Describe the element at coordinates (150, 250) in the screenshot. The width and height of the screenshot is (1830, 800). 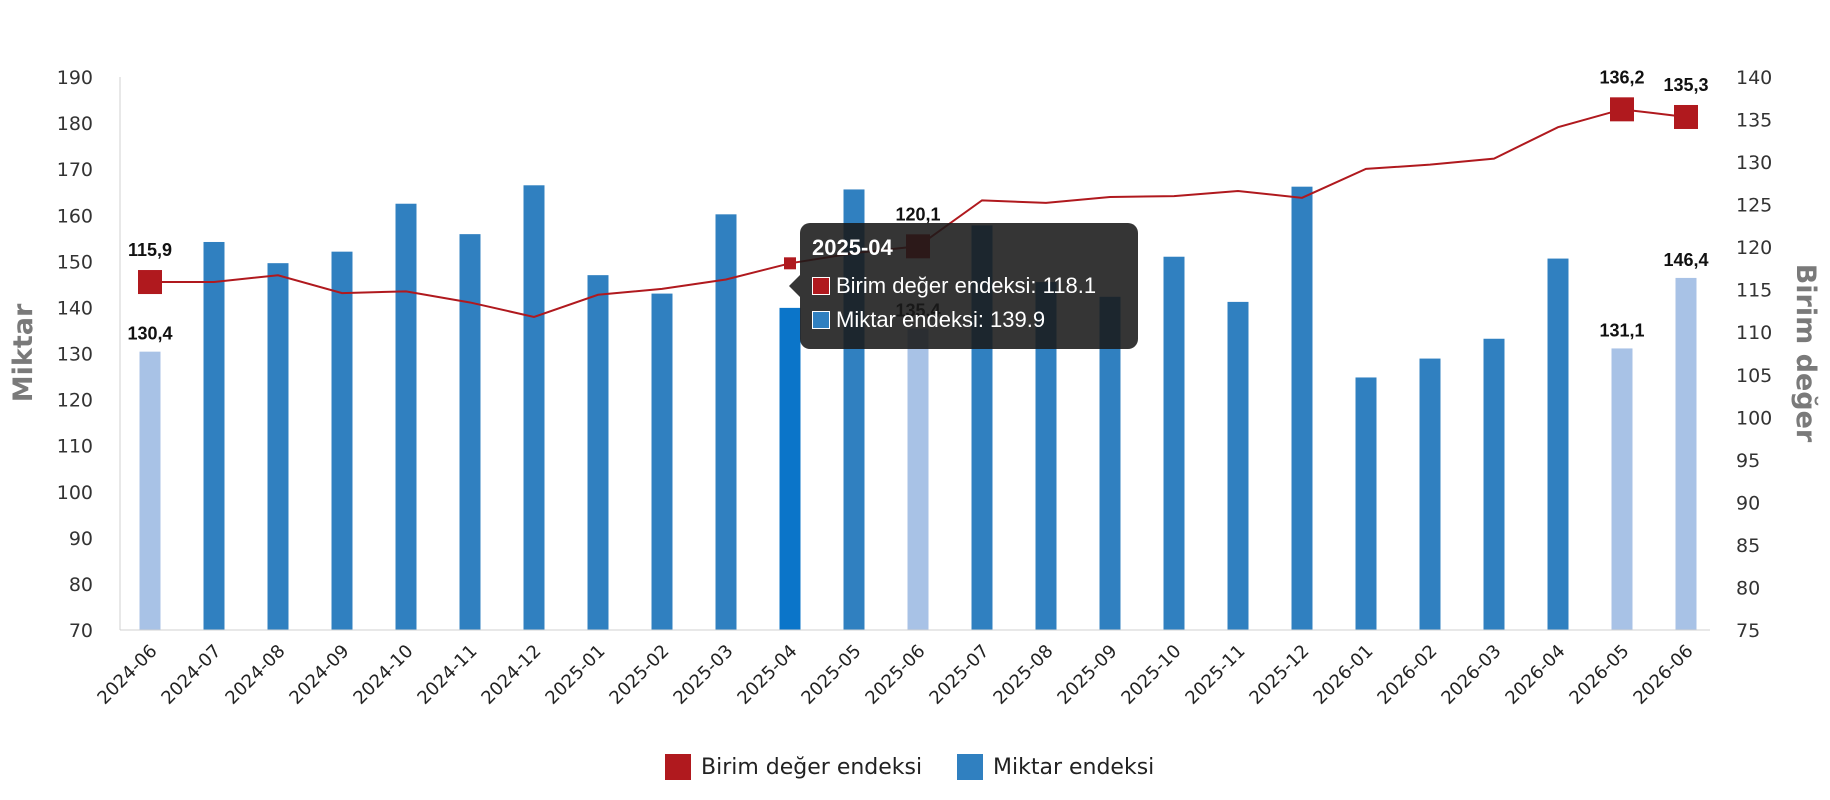
I see `line-data-label: 115,9` at that location.